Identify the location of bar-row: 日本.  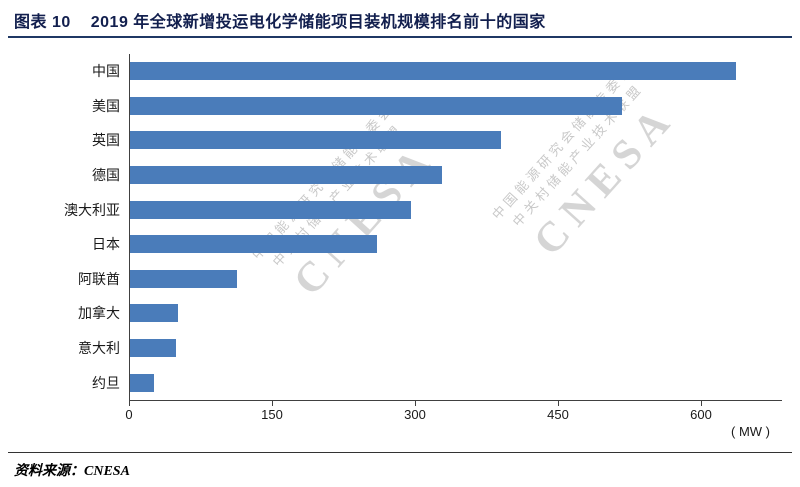
(399, 244).